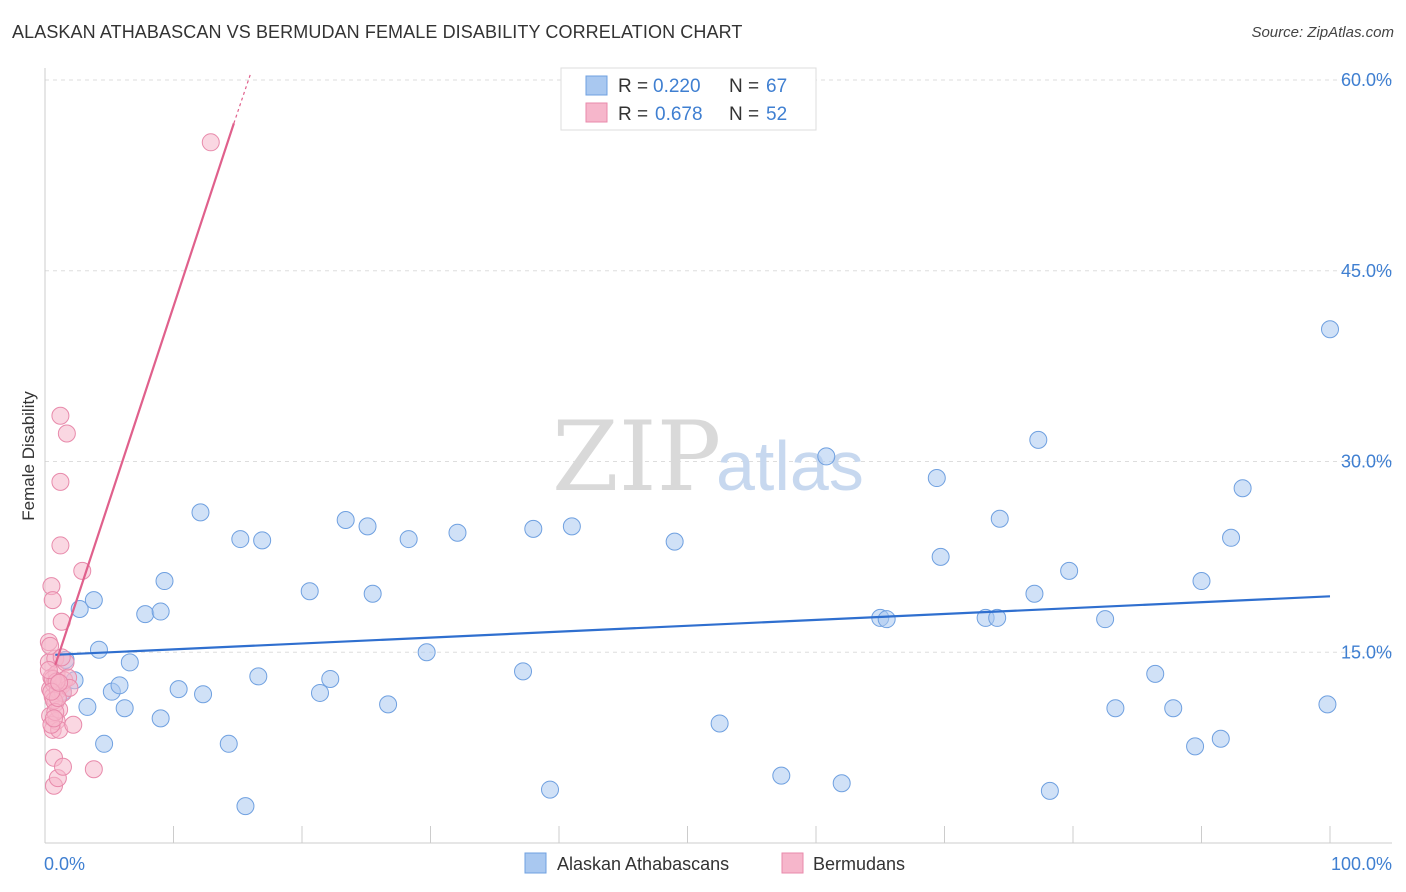 This screenshot has width=1406, height=892. What do you see at coordinates (636, 457) in the screenshot?
I see `watermark-zip: ZIP` at bounding box center [636, 457].